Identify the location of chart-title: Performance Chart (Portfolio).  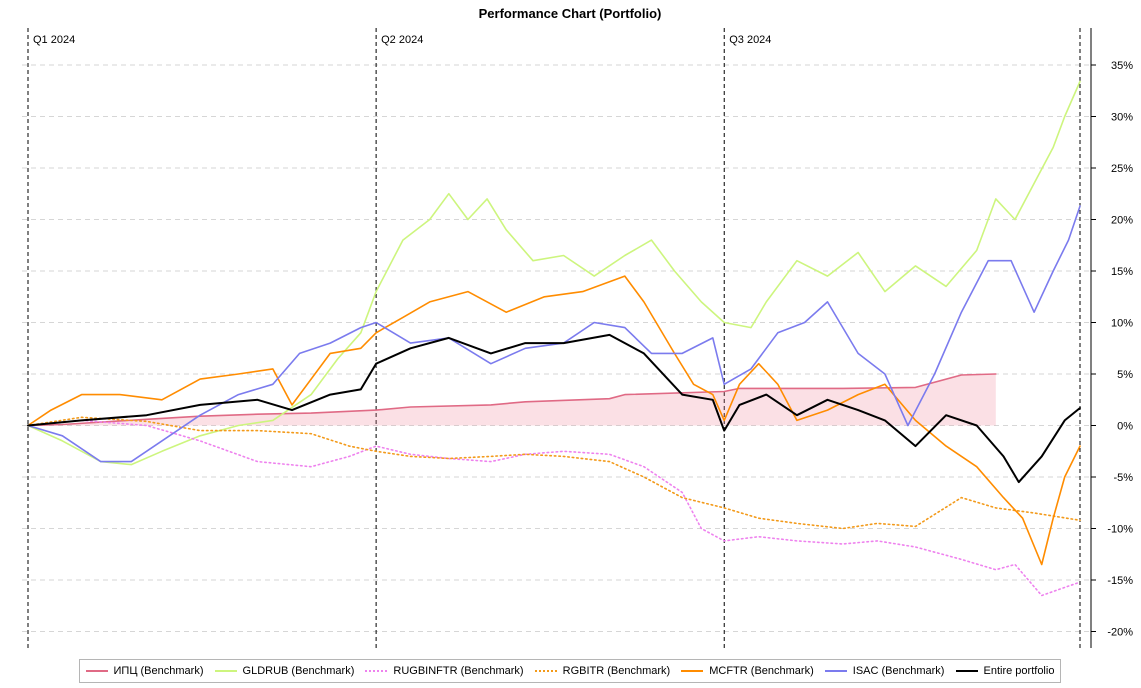
(570, 13).